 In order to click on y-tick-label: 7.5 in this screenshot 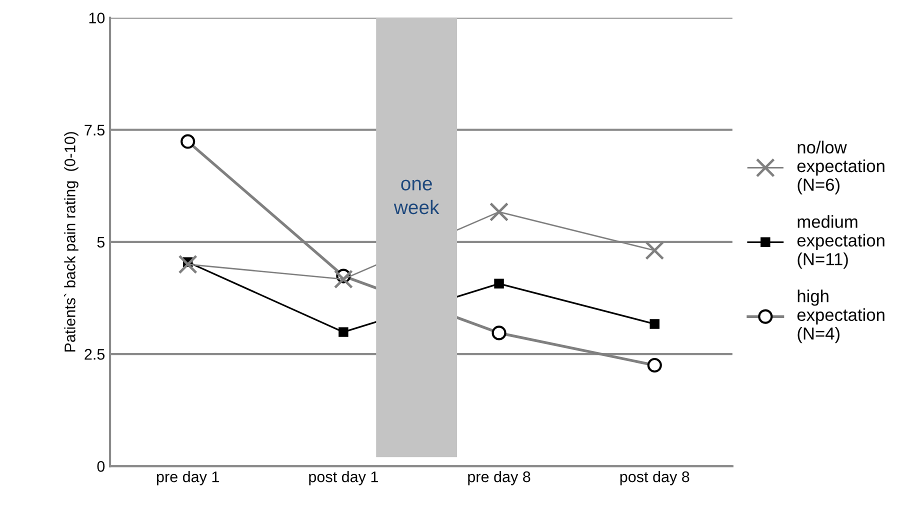, I will do `click(94, 130)`.